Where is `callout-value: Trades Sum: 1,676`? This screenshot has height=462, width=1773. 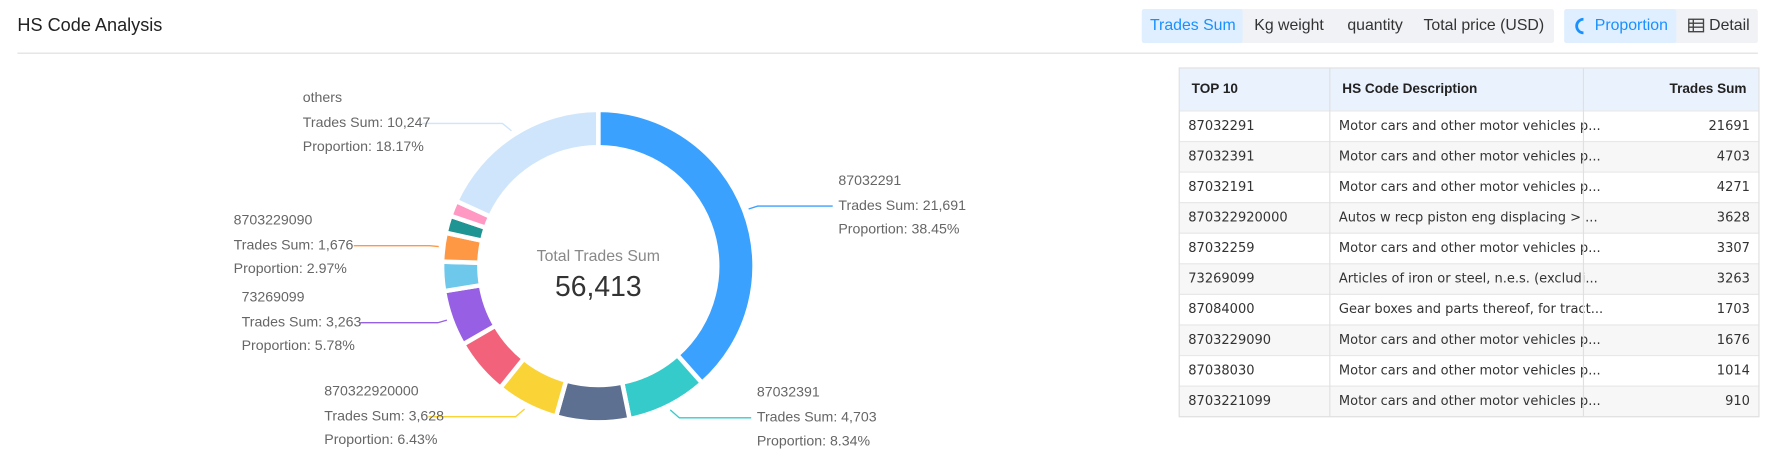
callout-value: Trades Sum: 1,676 is located at coordinates (294, 244).